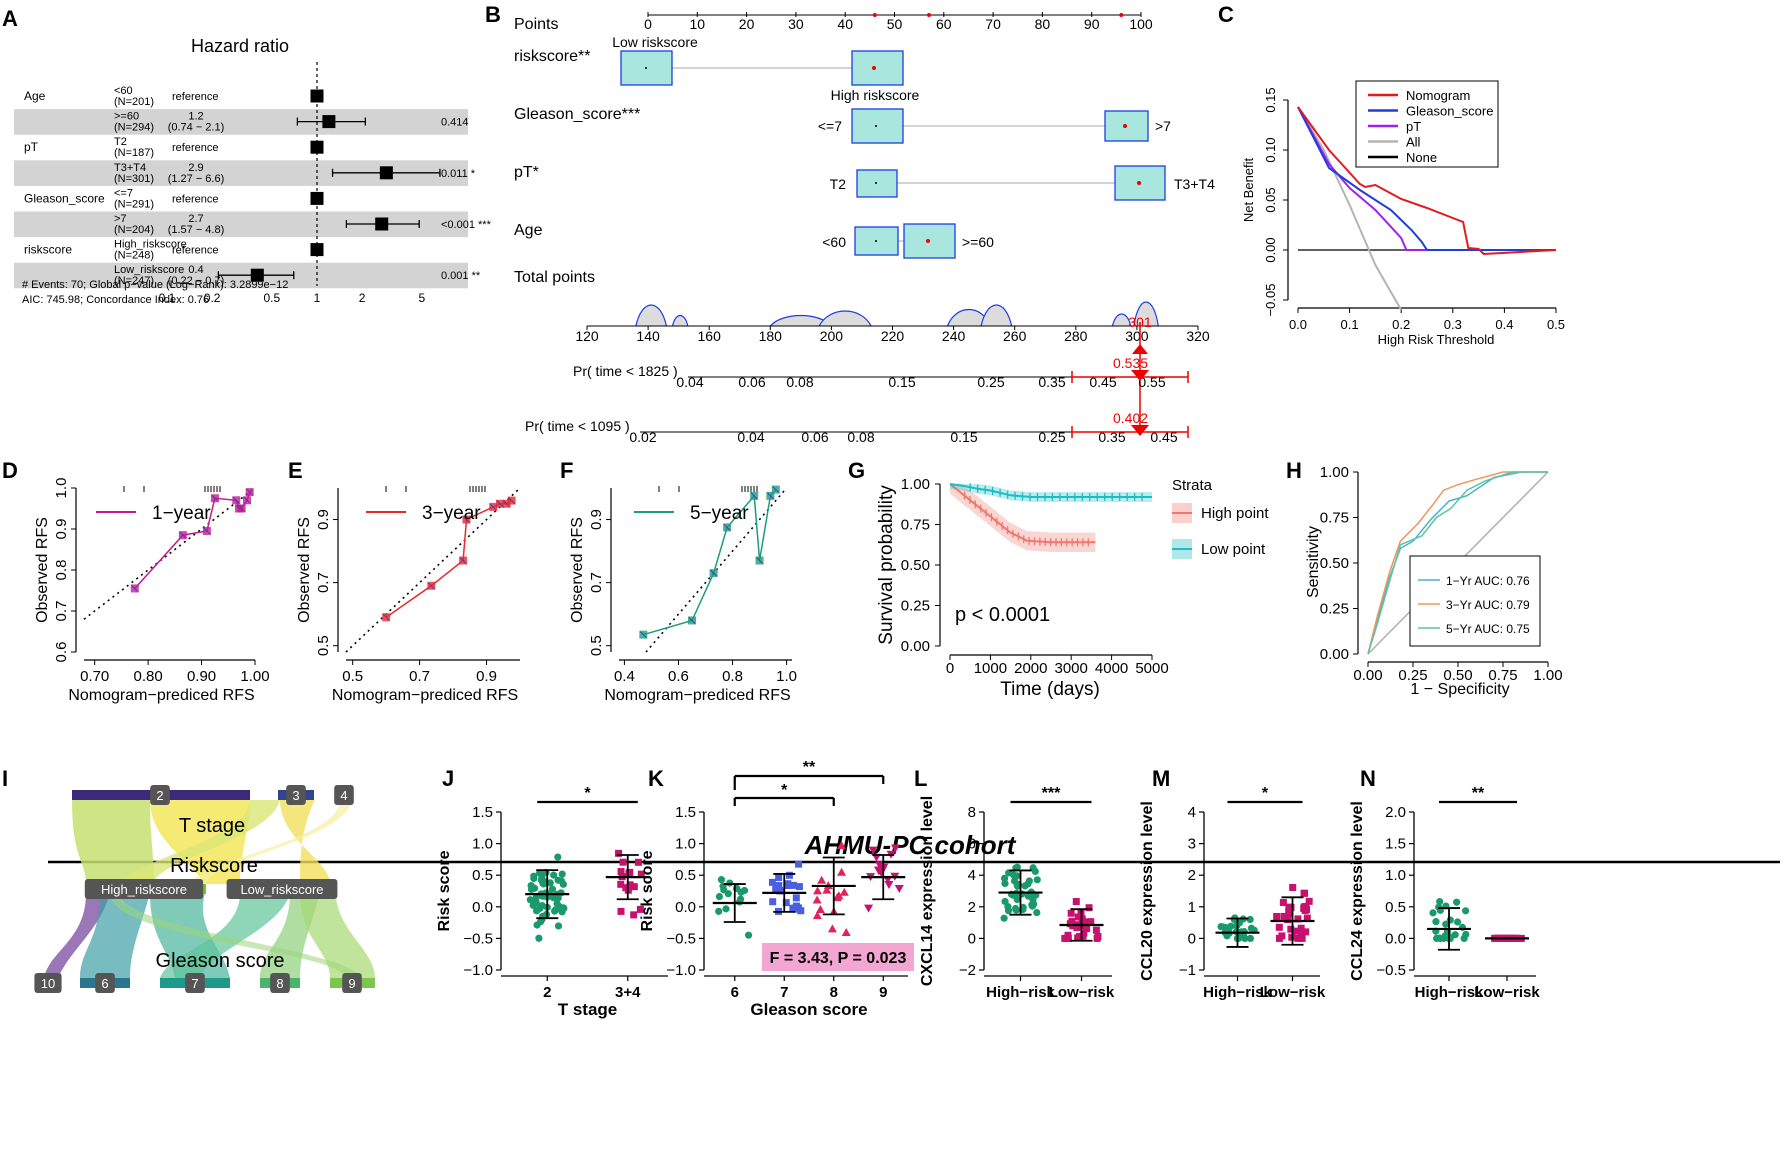  What do you see at coordinates (134, 256) in the screenshot?
I see `forest-n: (N=248)` at bounding box center [134, 256].